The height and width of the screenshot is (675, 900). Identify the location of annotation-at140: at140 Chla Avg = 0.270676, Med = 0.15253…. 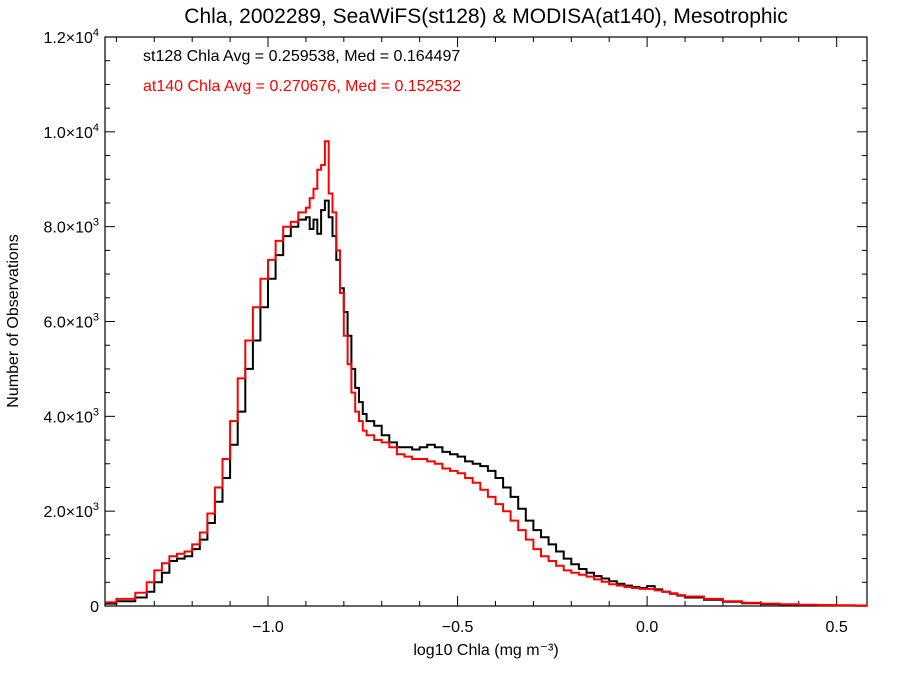
(302, 86).